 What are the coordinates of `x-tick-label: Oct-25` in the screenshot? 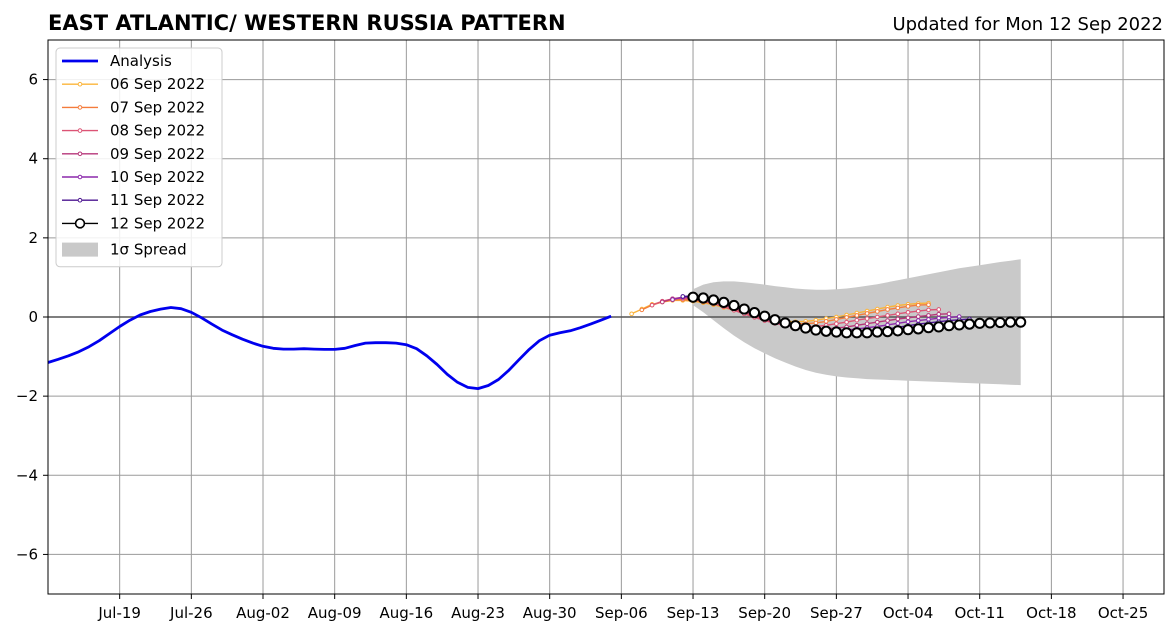 It's located at (1123, 613).